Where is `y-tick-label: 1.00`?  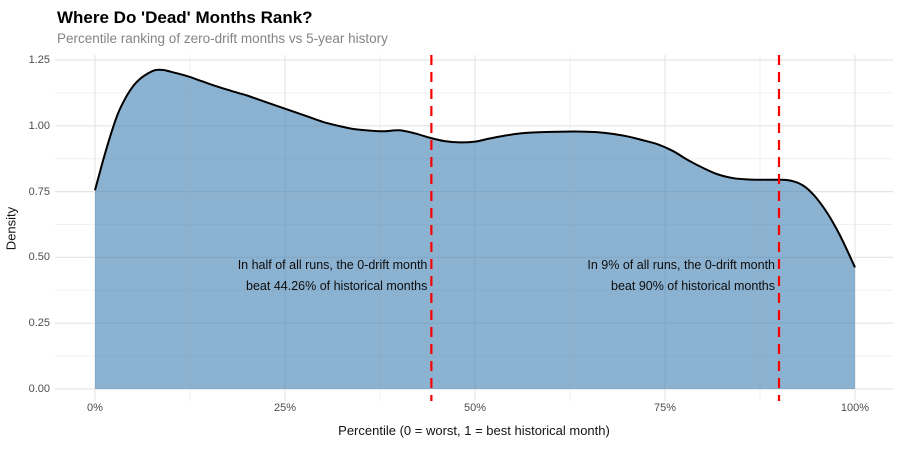 y-tick-label: 1.00 is located at coordinates (39, 125).